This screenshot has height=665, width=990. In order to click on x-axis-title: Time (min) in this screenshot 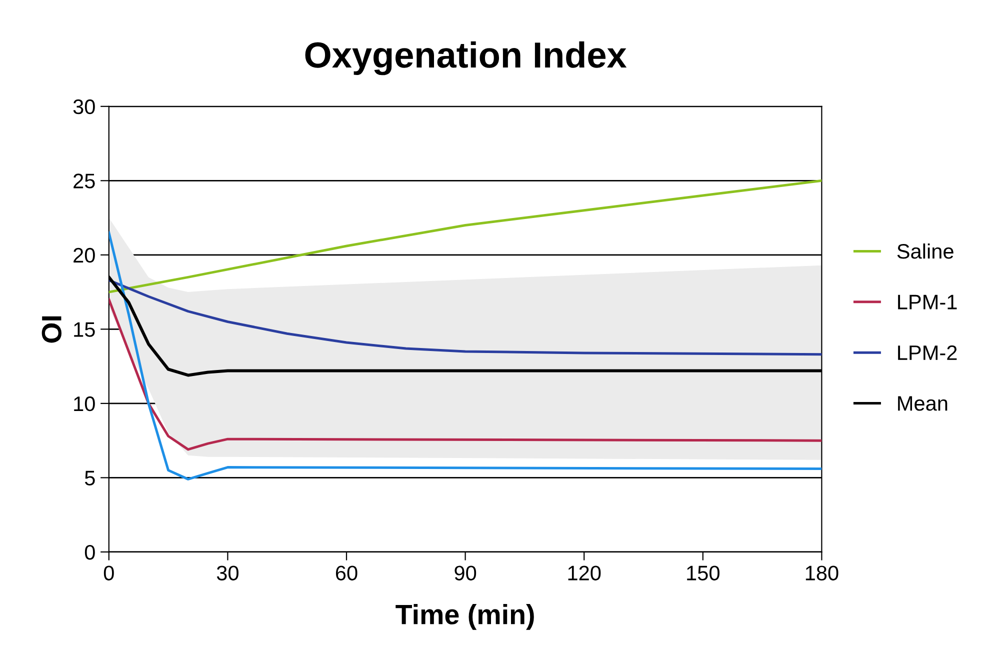, I will do `click(465, 617)`.